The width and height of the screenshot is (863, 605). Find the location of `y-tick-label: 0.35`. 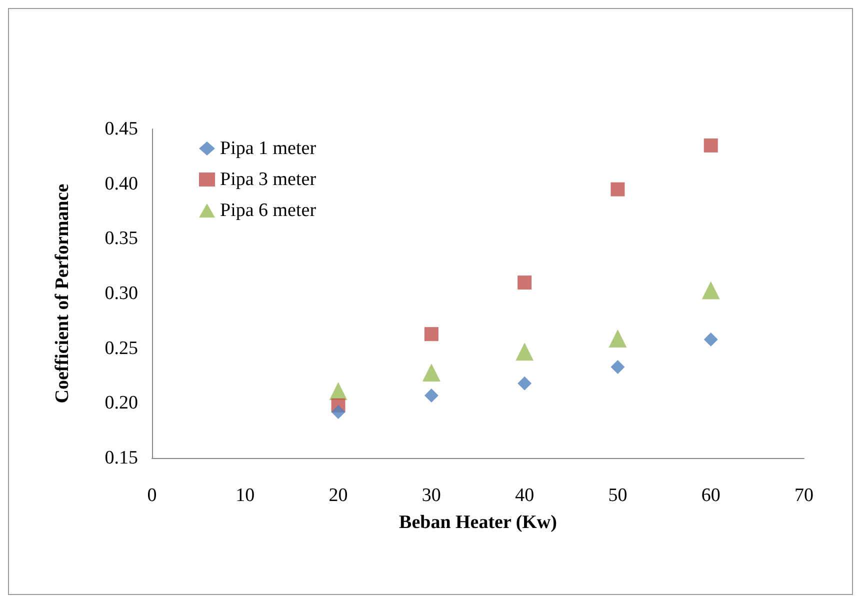

y-tick-label: 0.35 is located at coordinates (121, 239).